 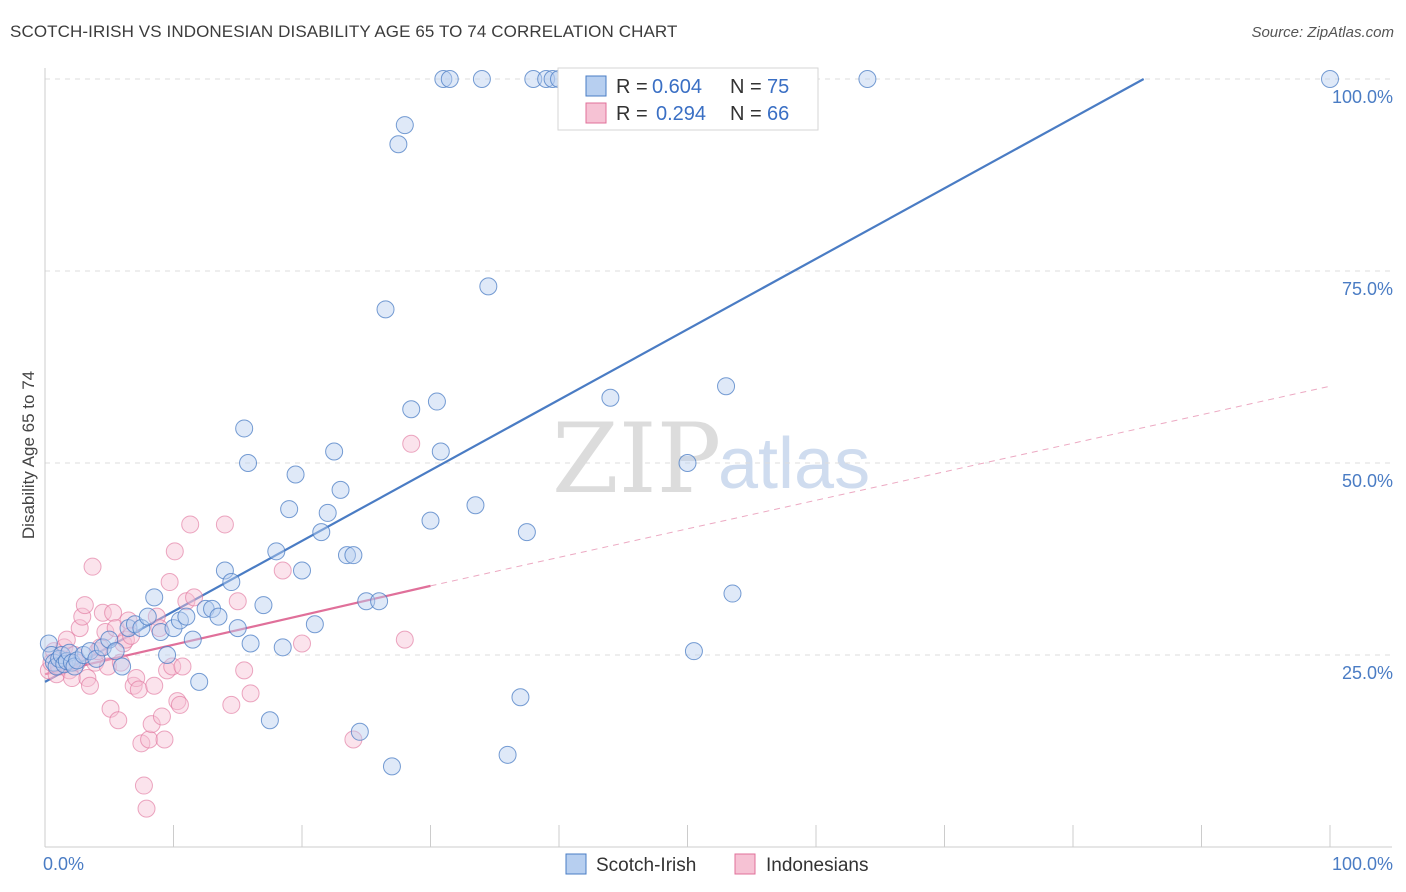 I want to click on legend-swatch-scotch-irish, so click(x=596, y=86).